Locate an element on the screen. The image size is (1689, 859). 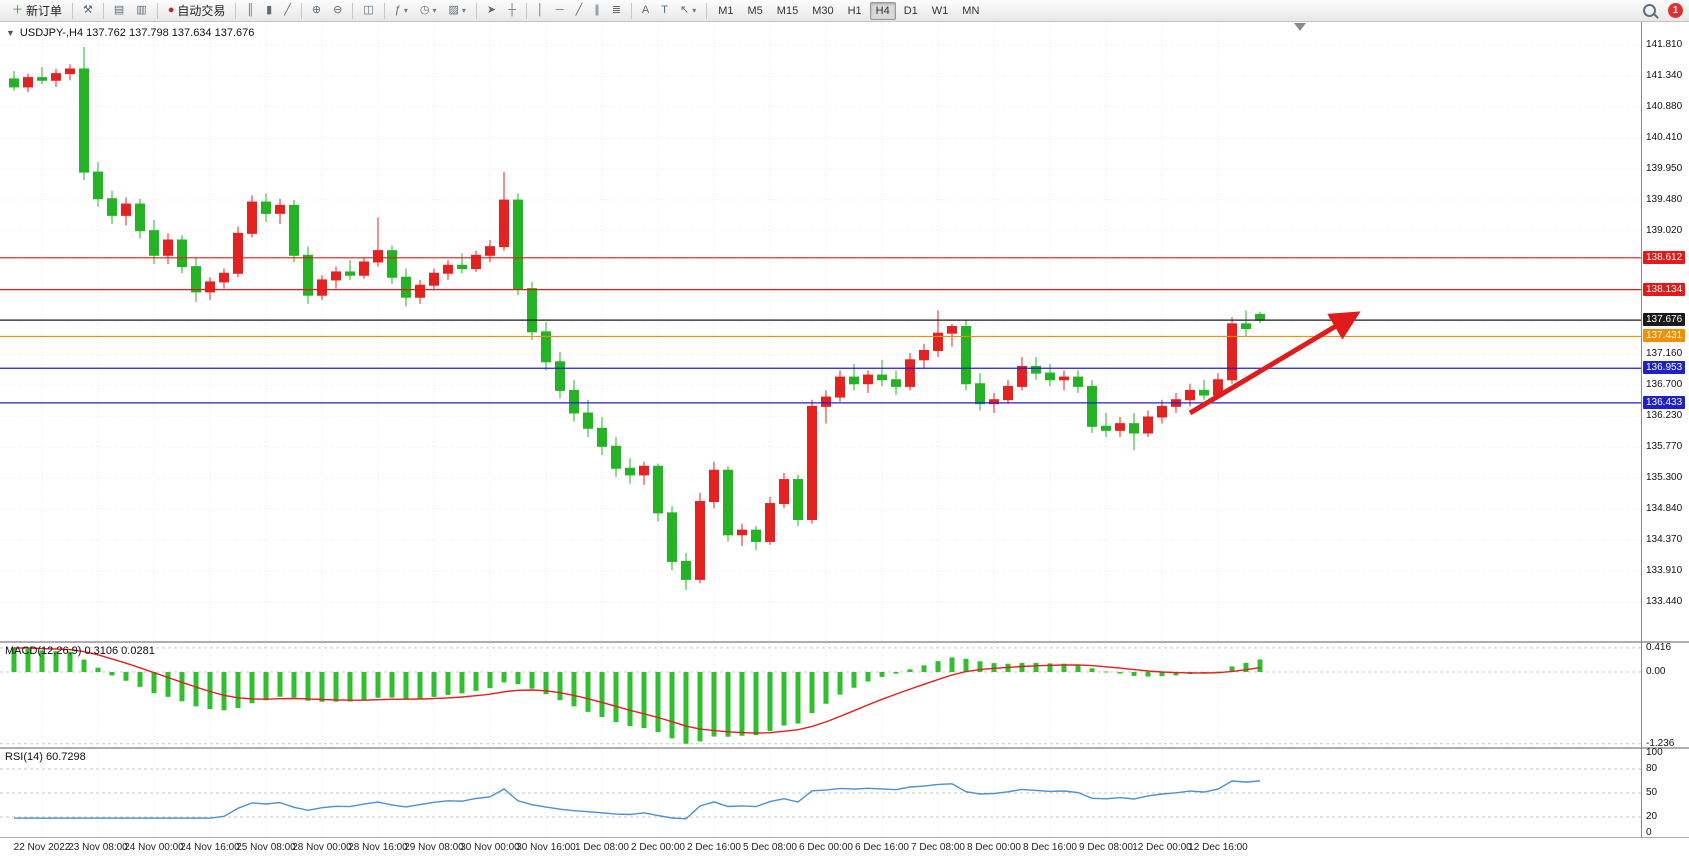
time-axis-label: 2 Dec 00:00 is located at coordinates (658, 847).